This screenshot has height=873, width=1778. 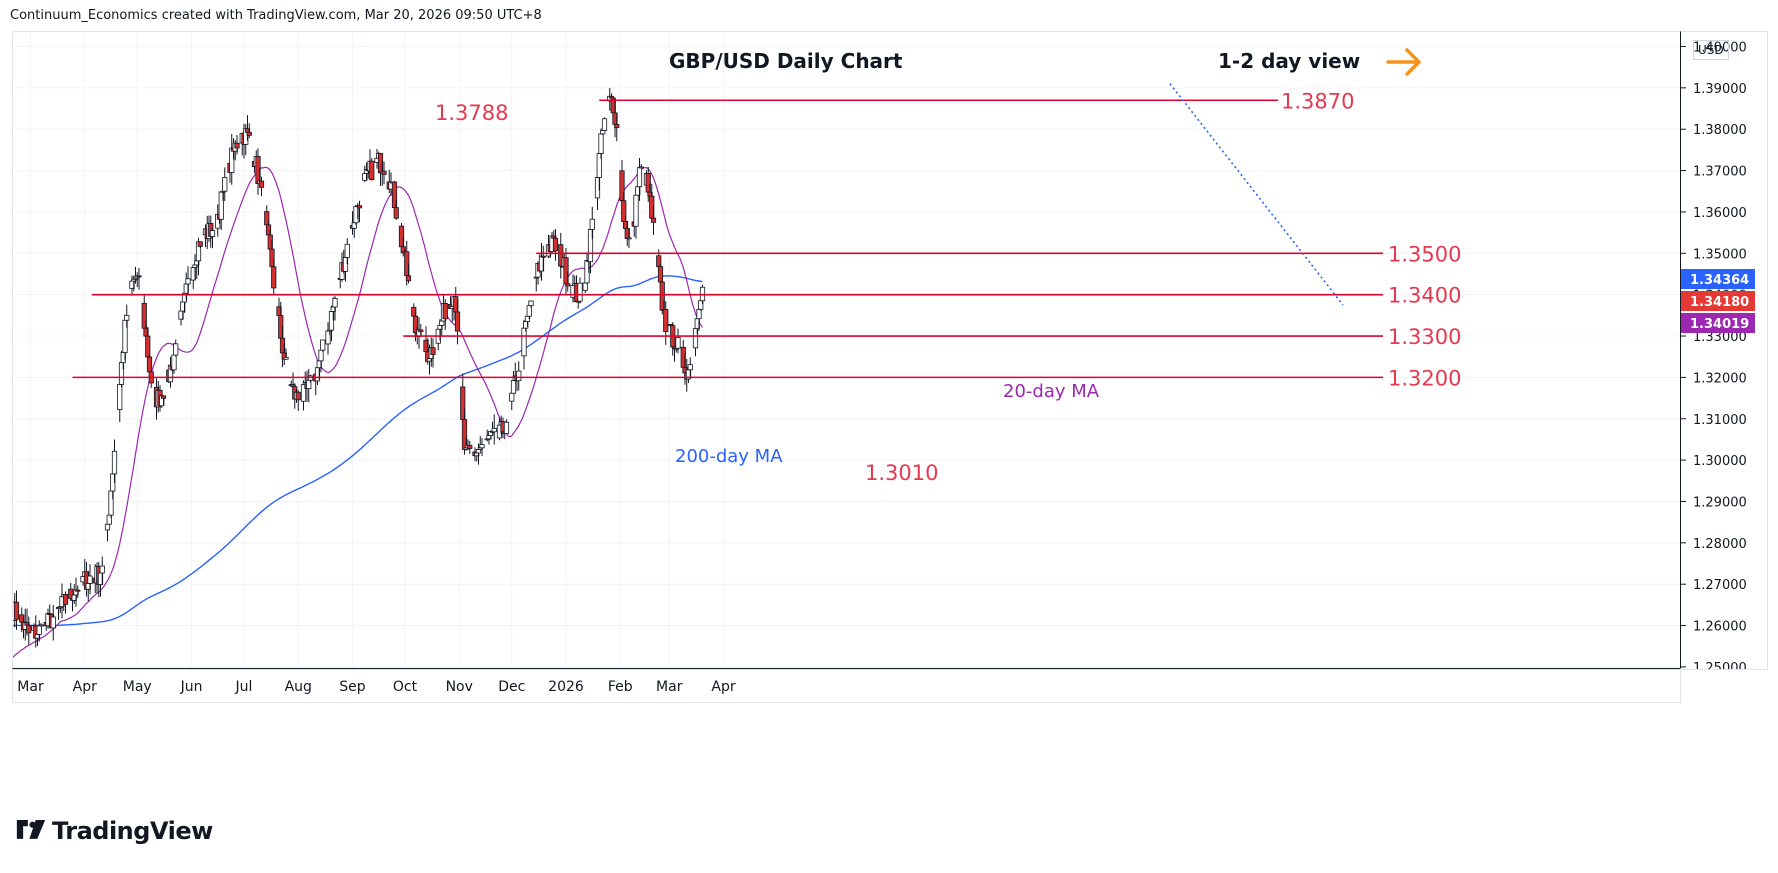 What do you see at coordinates (1720, 378) in the screenshot?
I see `y-tick-label: 1.32000` at bounding box center [1720, 378].